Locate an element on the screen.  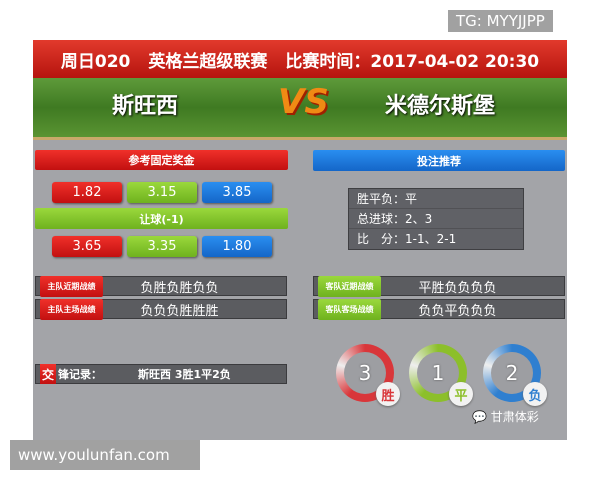
vs-logo: VS is located at coordinates (303, 102).